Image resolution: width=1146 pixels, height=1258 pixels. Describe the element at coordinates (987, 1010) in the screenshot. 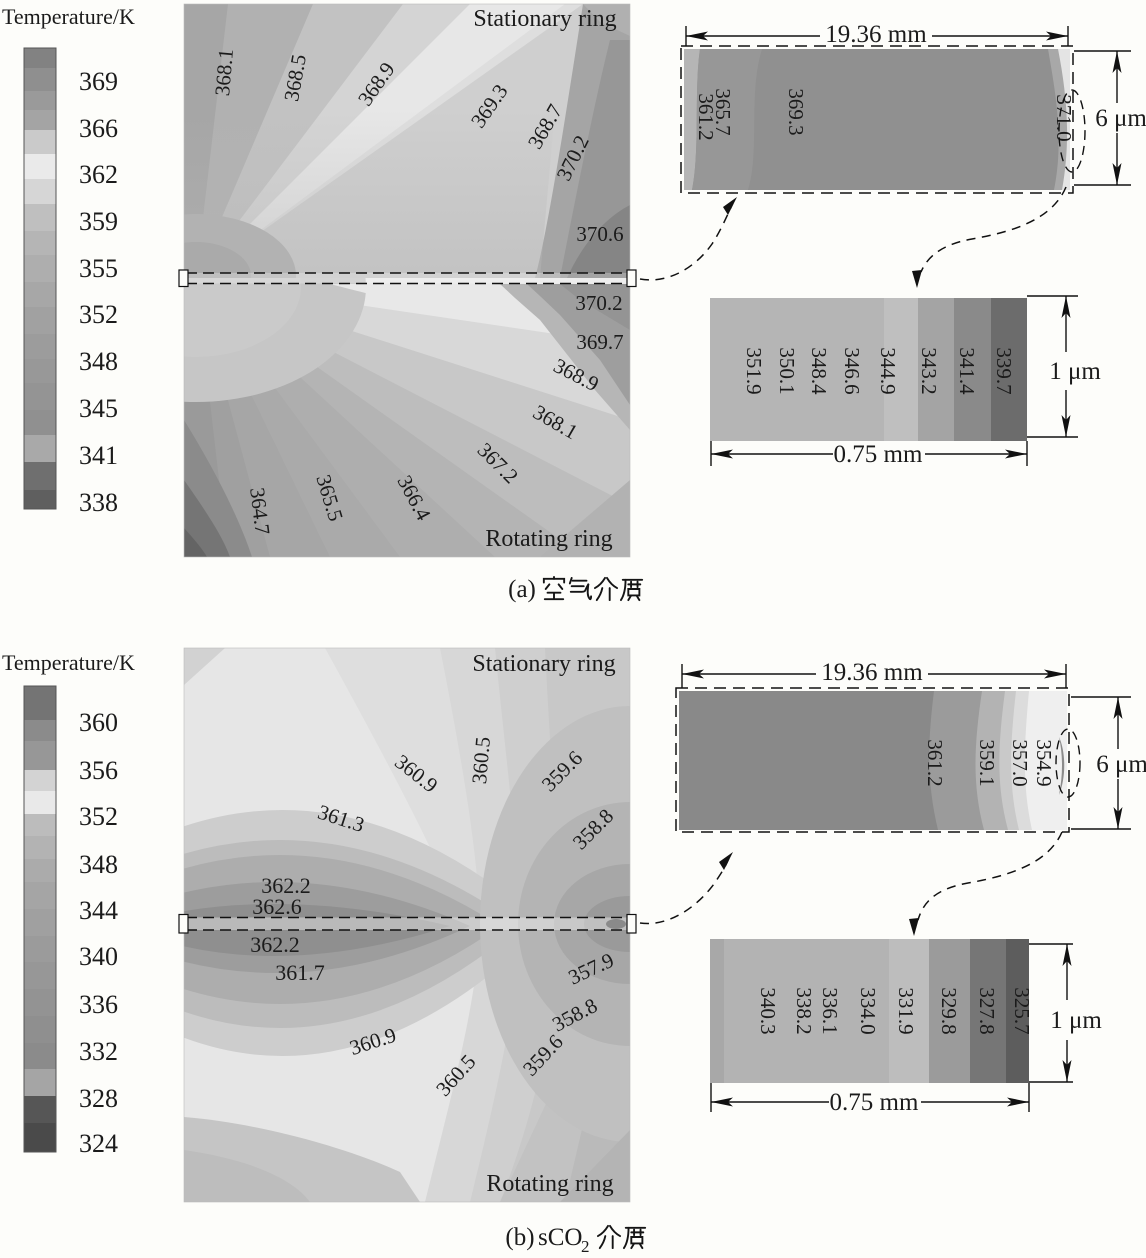

I see `svg-text: 327.8` at that location.